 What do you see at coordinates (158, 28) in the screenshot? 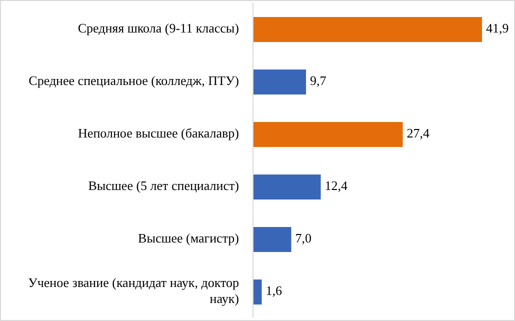
I see `y-tick-label: Средняя школа (9-11 классы)` at bounding box center [158, 28].